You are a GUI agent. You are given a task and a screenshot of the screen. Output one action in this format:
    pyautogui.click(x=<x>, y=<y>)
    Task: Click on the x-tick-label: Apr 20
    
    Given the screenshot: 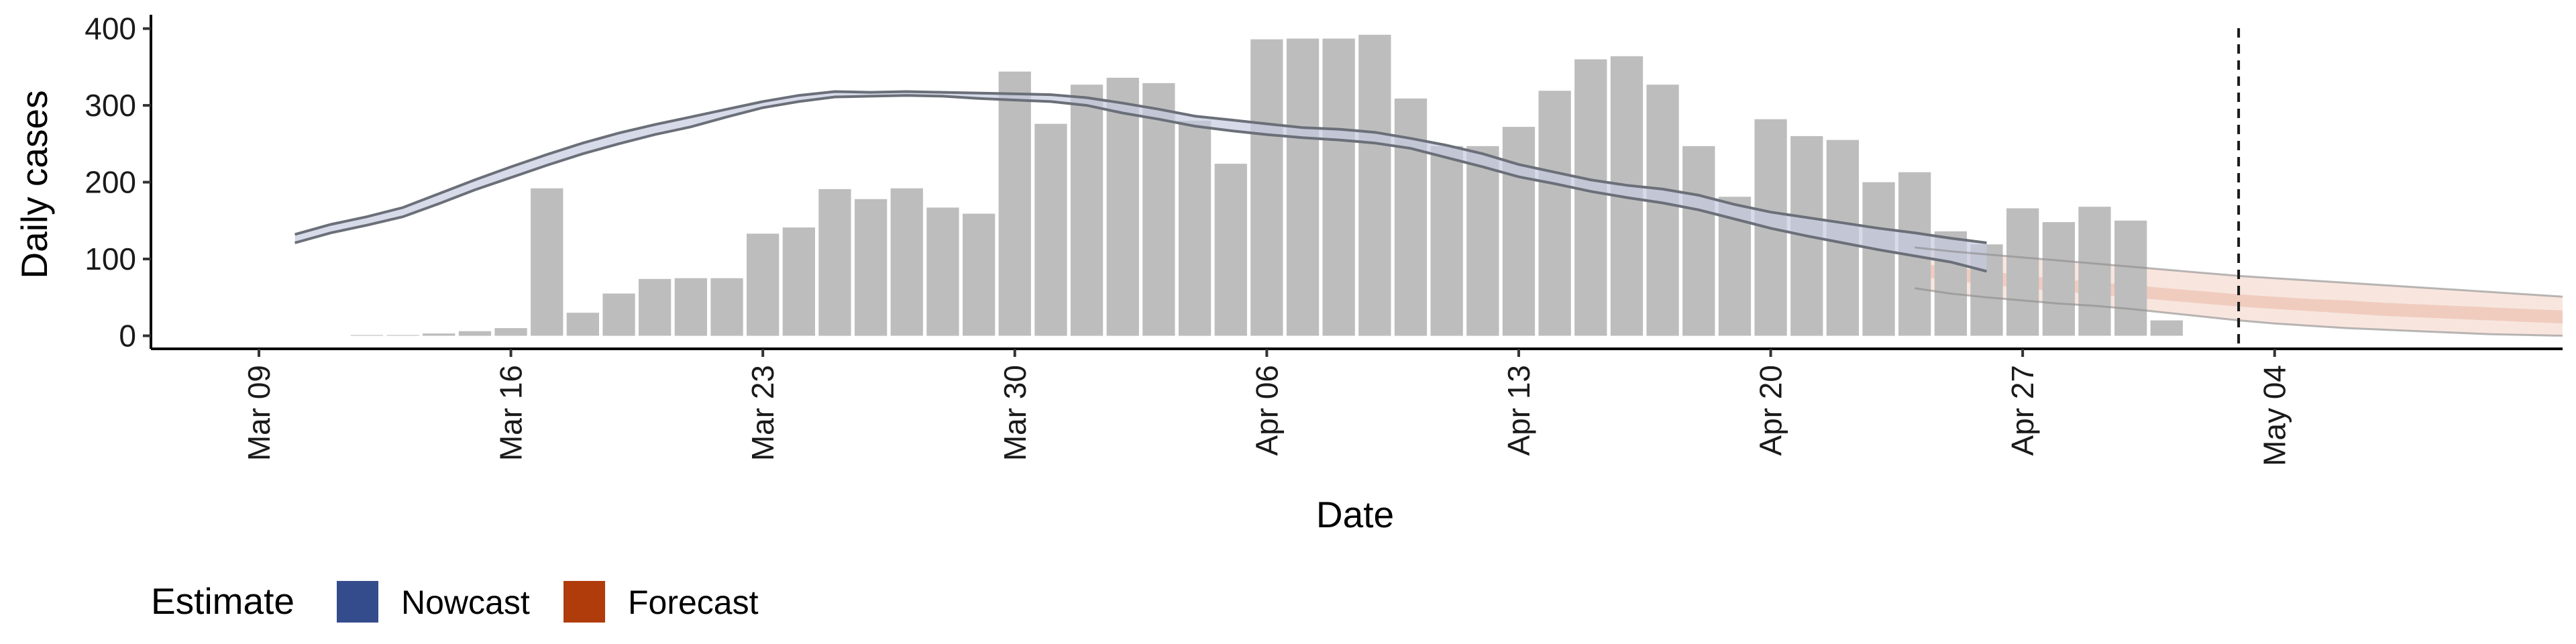 What is the action you would take?
    pyautogui.click(x=1771, y=410)
    